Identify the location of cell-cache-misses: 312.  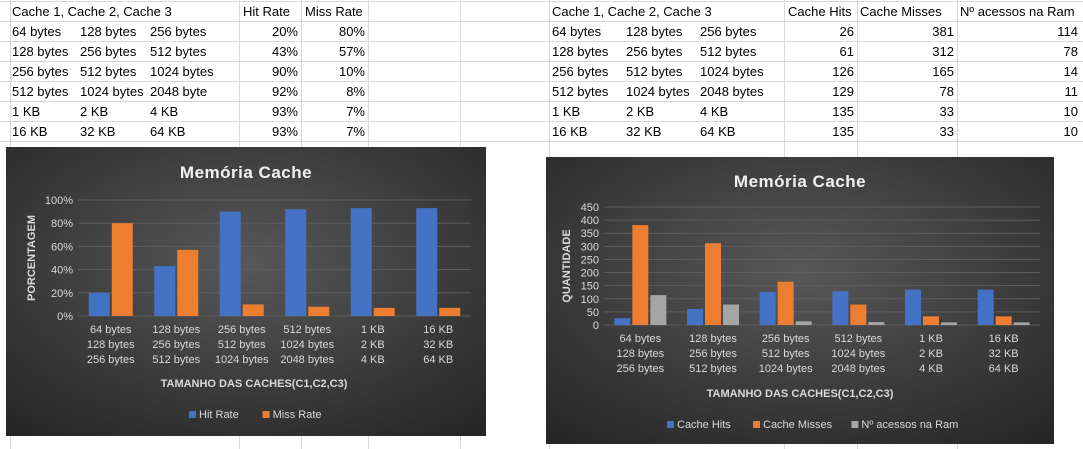
(943, 51).